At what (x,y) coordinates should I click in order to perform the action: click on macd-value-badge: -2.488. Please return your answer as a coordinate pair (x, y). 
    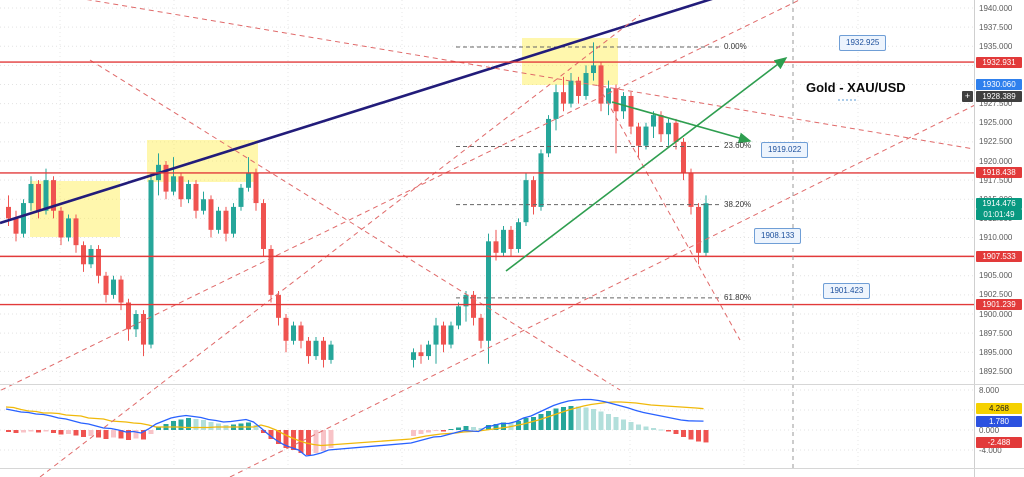
    Looking at the image, I should click on (999, 442).